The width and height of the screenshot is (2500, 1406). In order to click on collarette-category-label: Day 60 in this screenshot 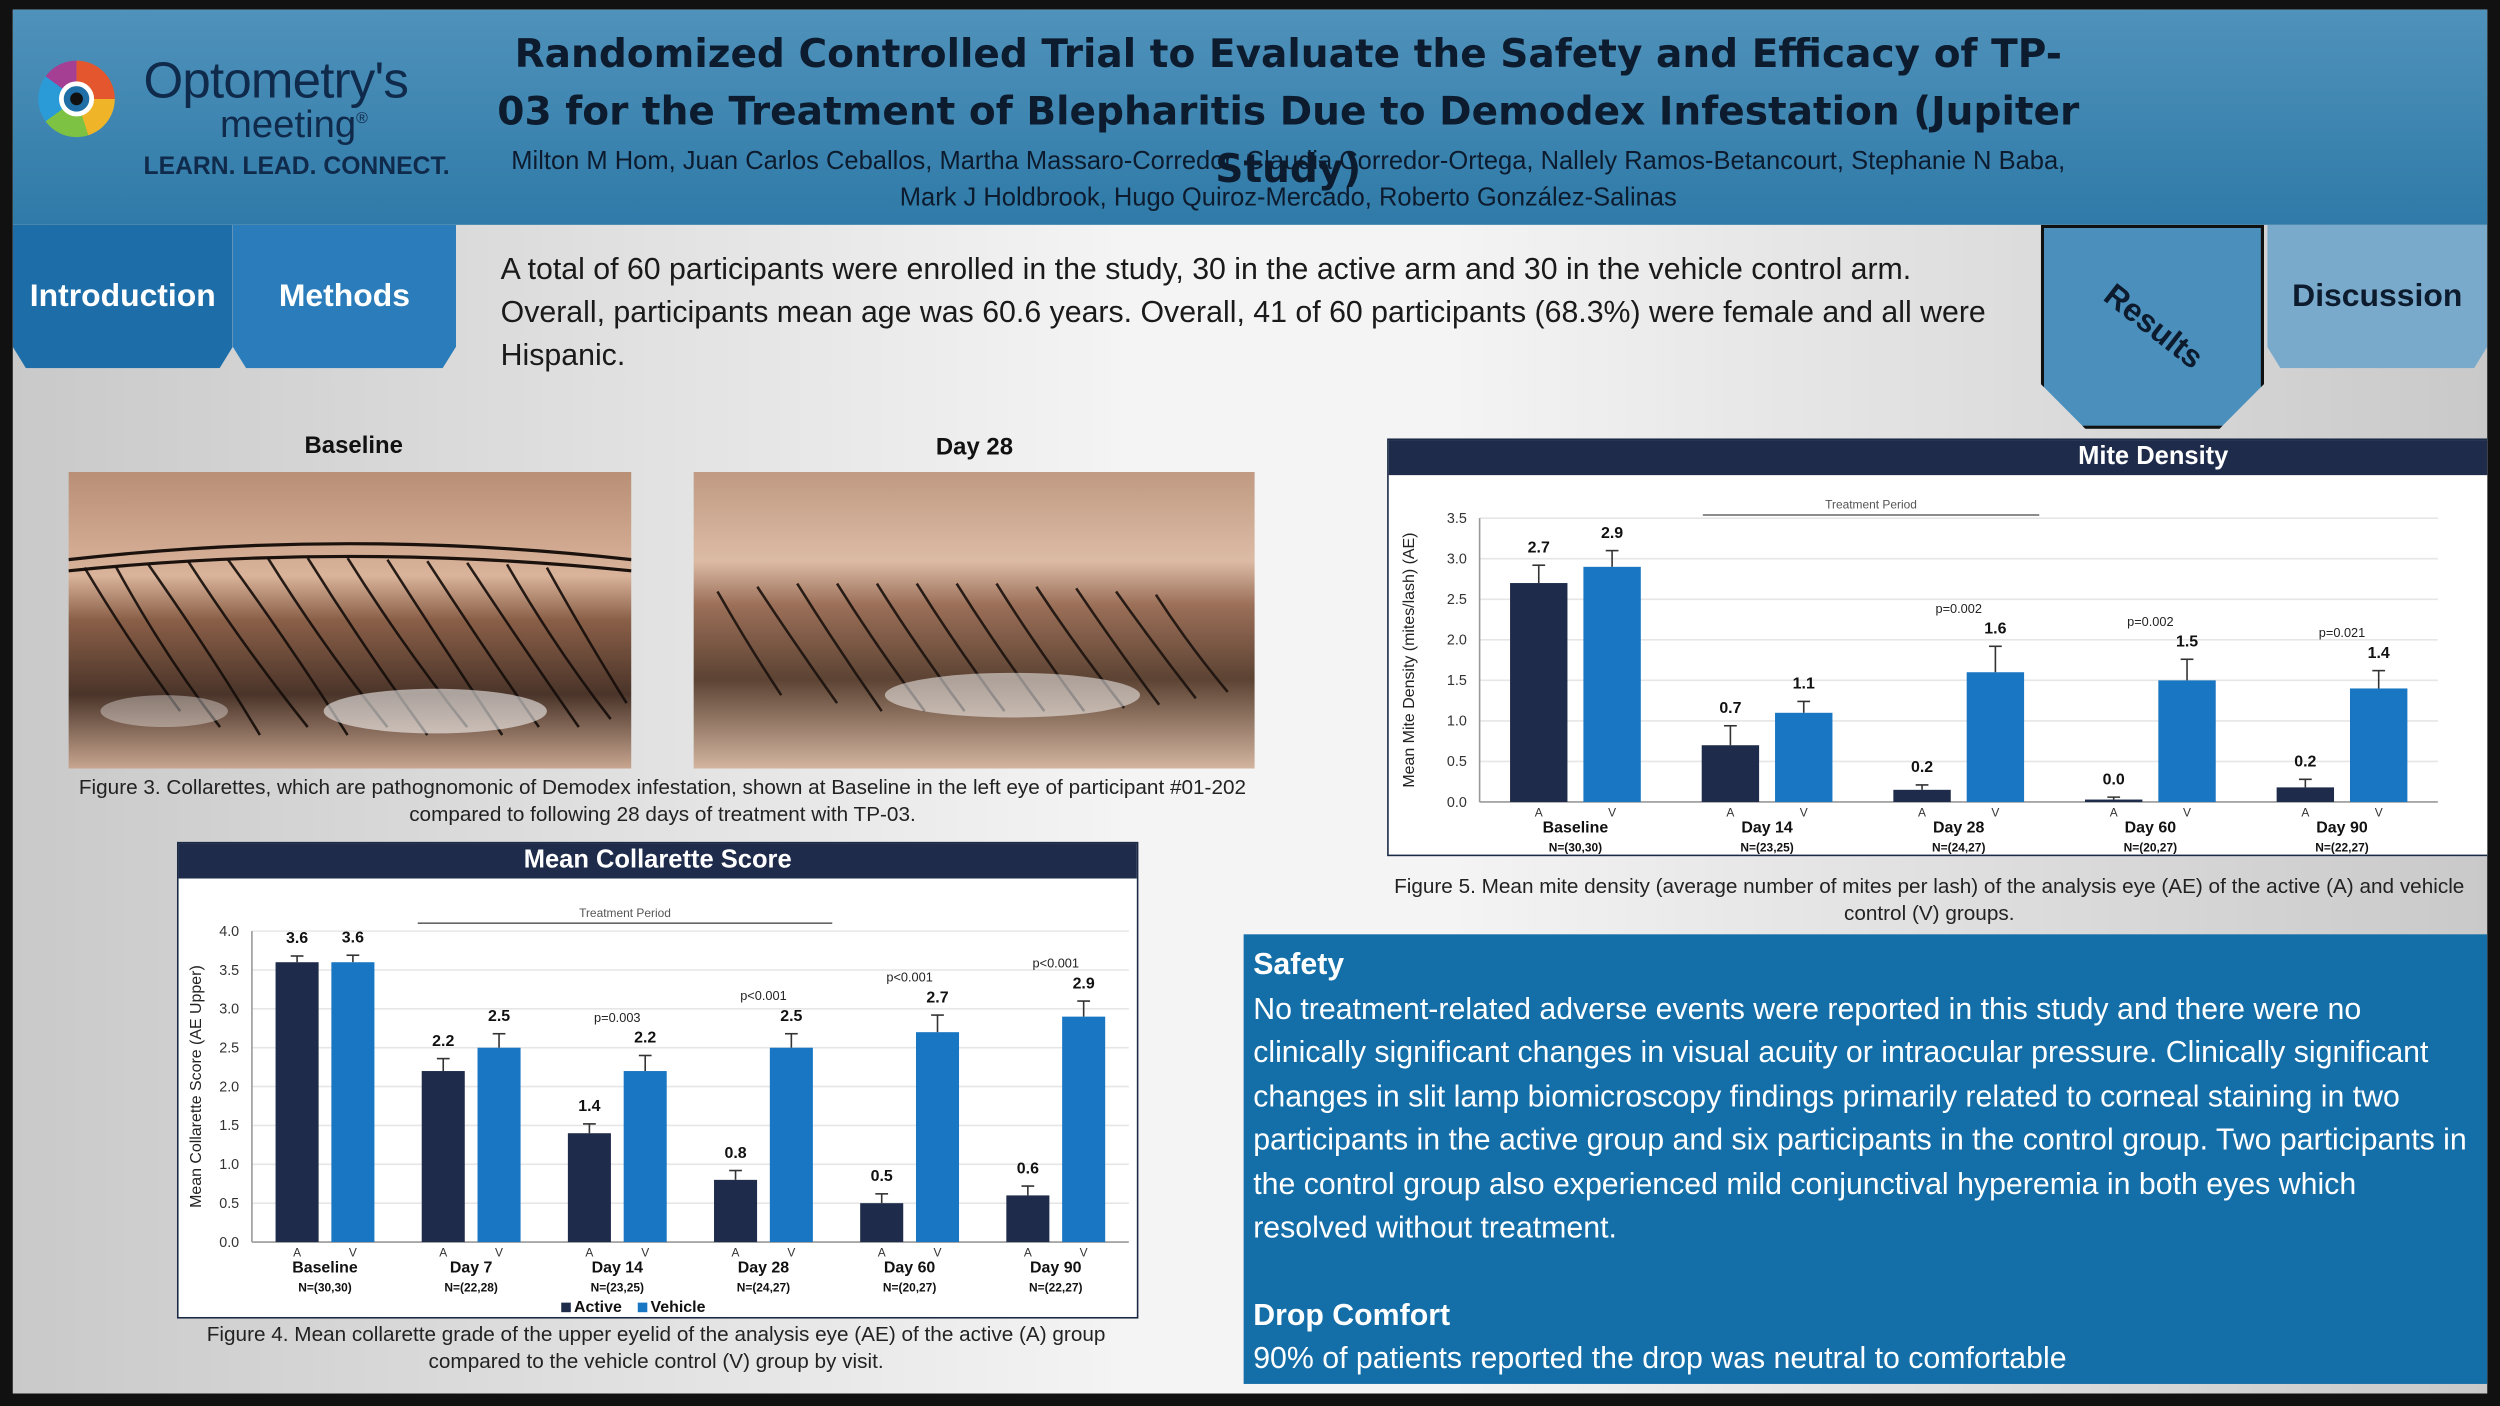, I will do `click(910, 1267)`.